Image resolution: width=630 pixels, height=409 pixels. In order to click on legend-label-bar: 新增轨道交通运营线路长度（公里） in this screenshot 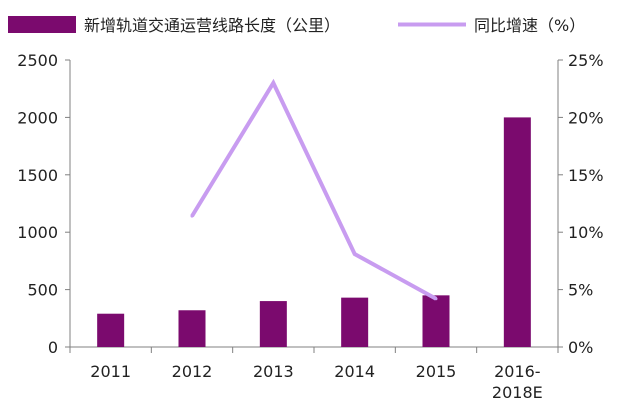, I will do `click(212, 25)`.